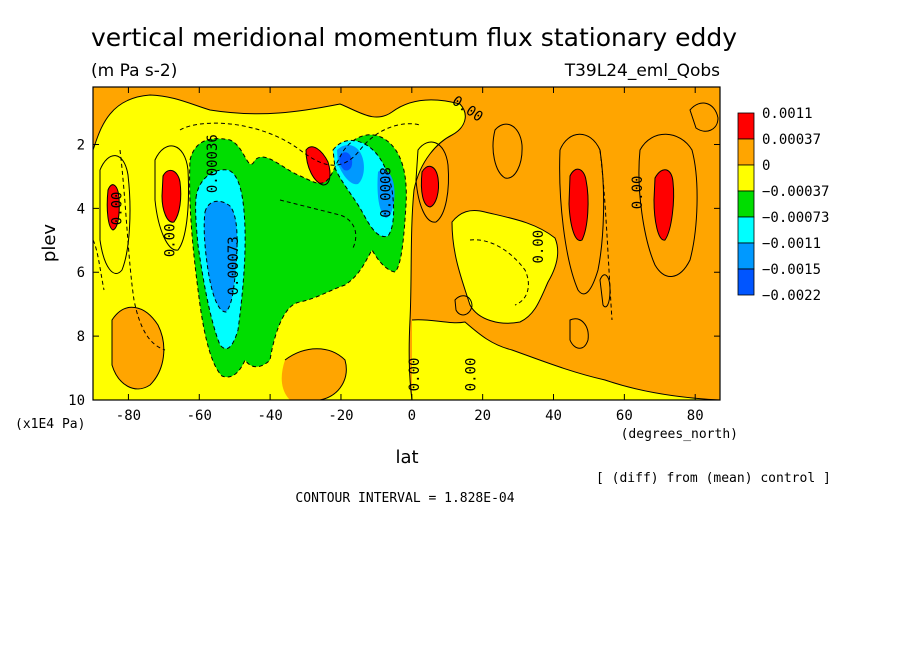 The width and height of the screenshot is (904, 654). I want to click on contour-label: 0.00036, so click(213, 163).